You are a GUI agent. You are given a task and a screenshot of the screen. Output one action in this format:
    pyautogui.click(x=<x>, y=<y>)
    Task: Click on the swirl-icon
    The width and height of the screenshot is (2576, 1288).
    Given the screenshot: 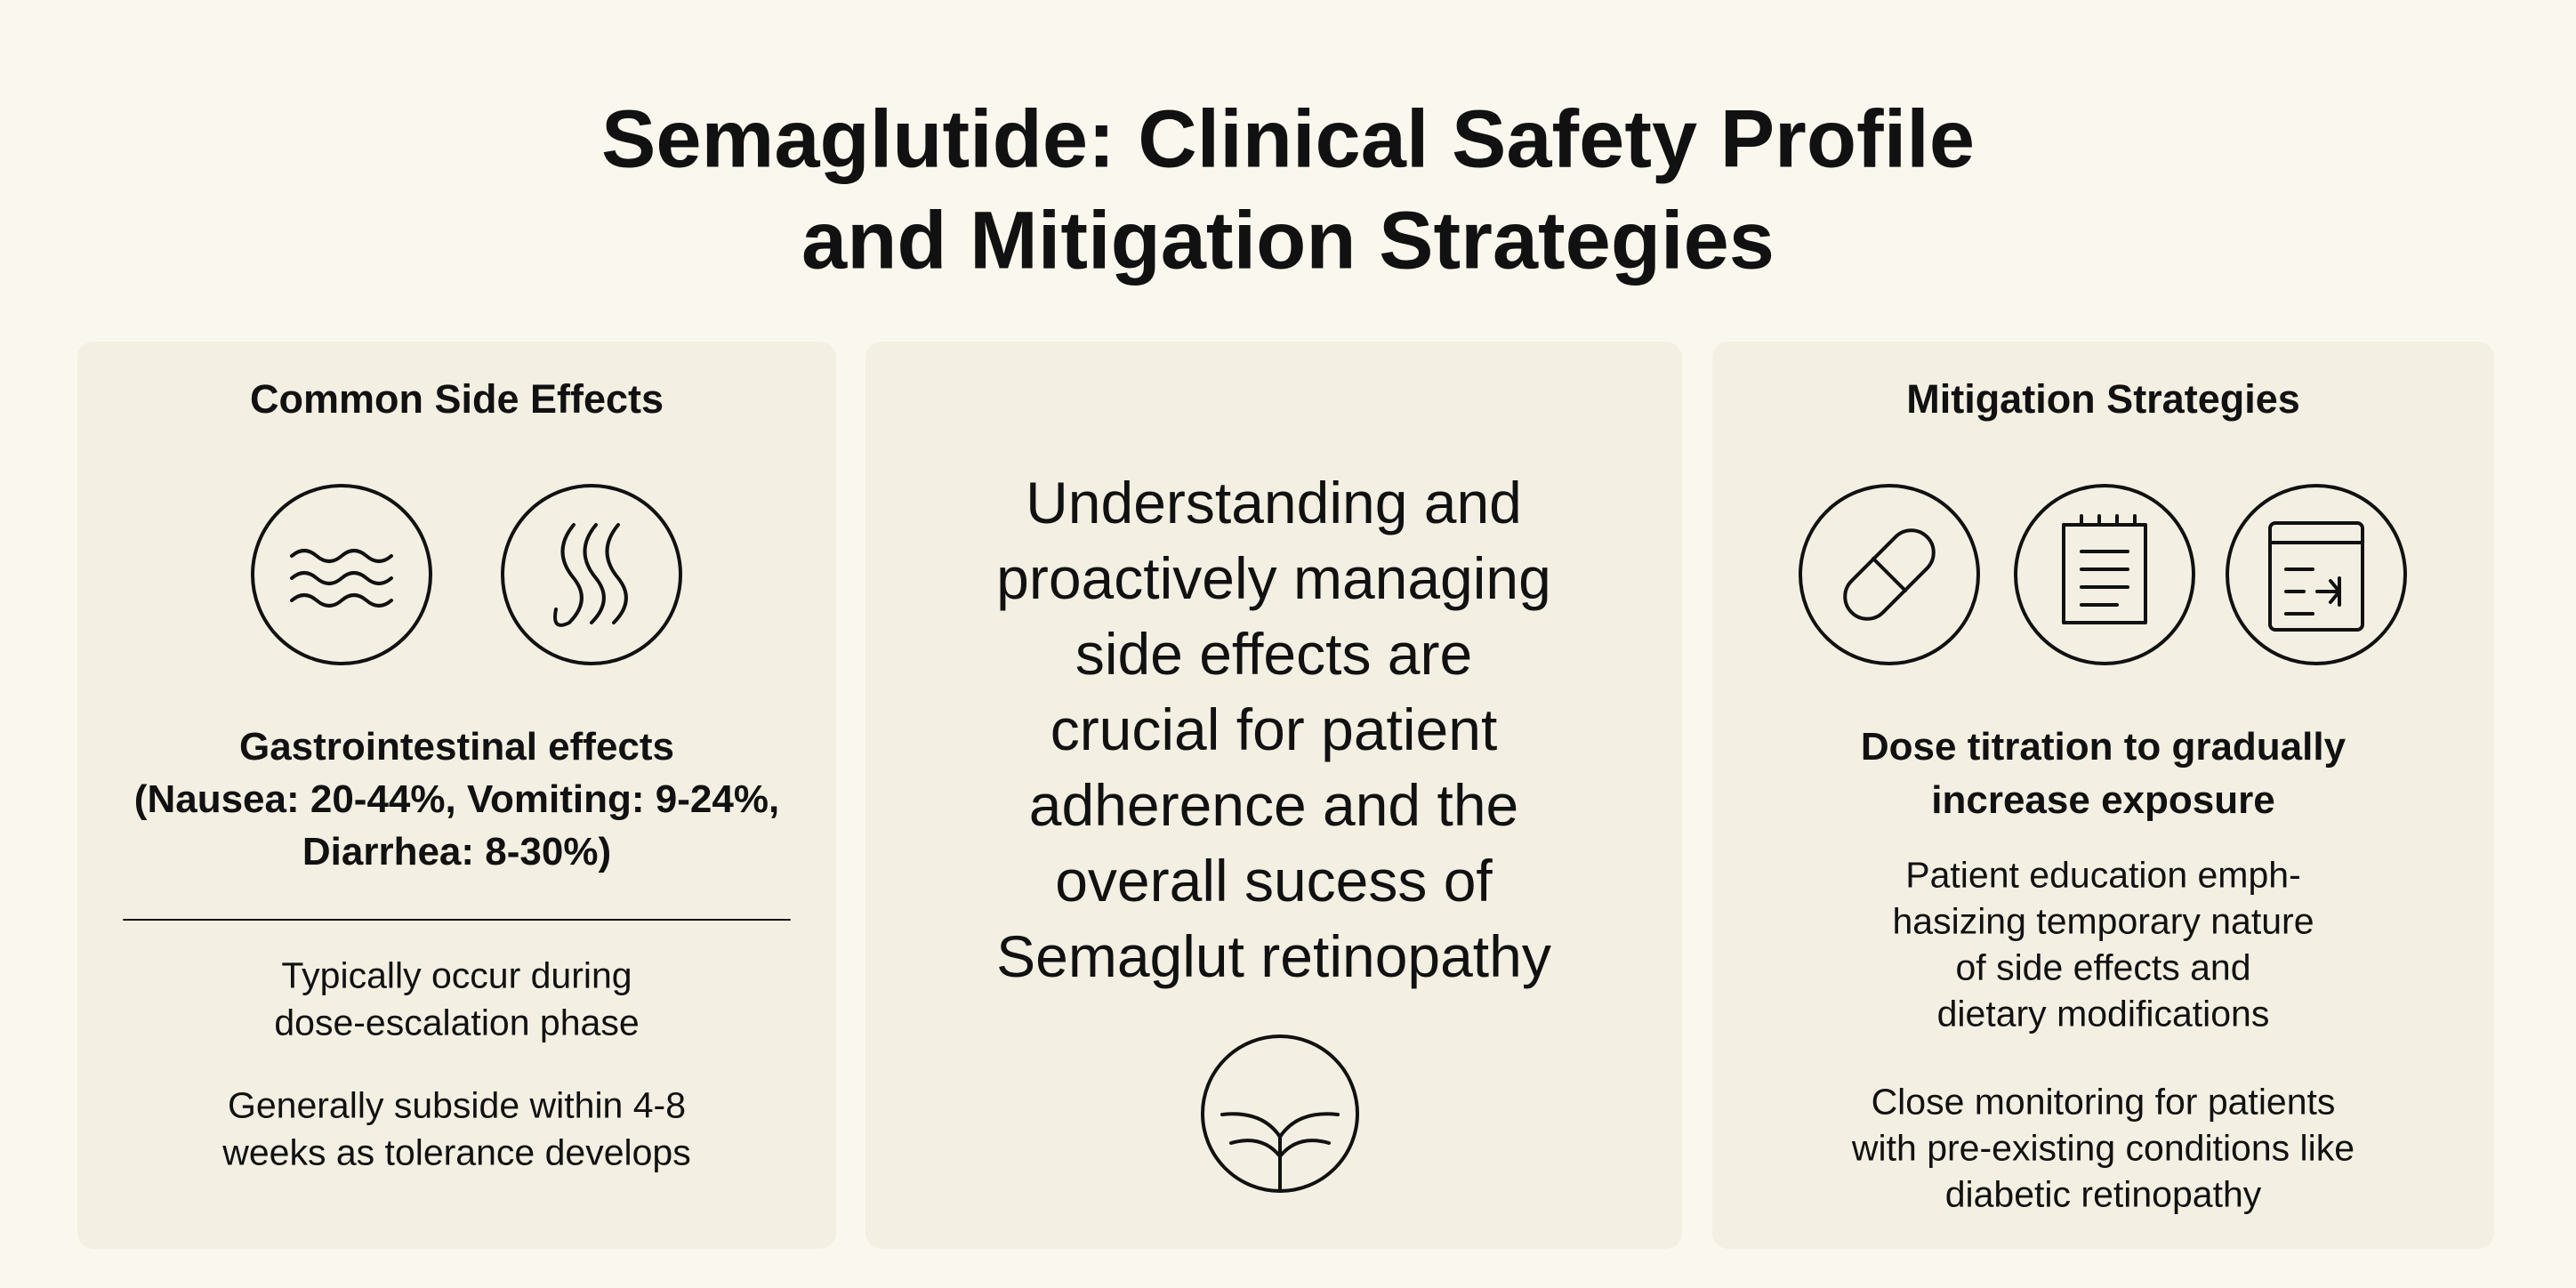 What is the action you would take?
    pyautogui.click(x=591, y=574)
    